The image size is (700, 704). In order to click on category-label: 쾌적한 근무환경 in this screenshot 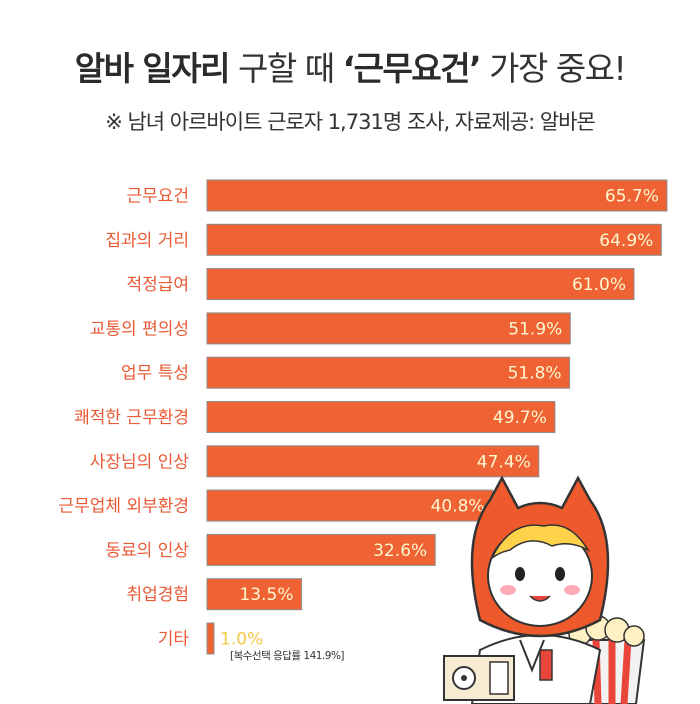, I will do `click(131, 418)`.